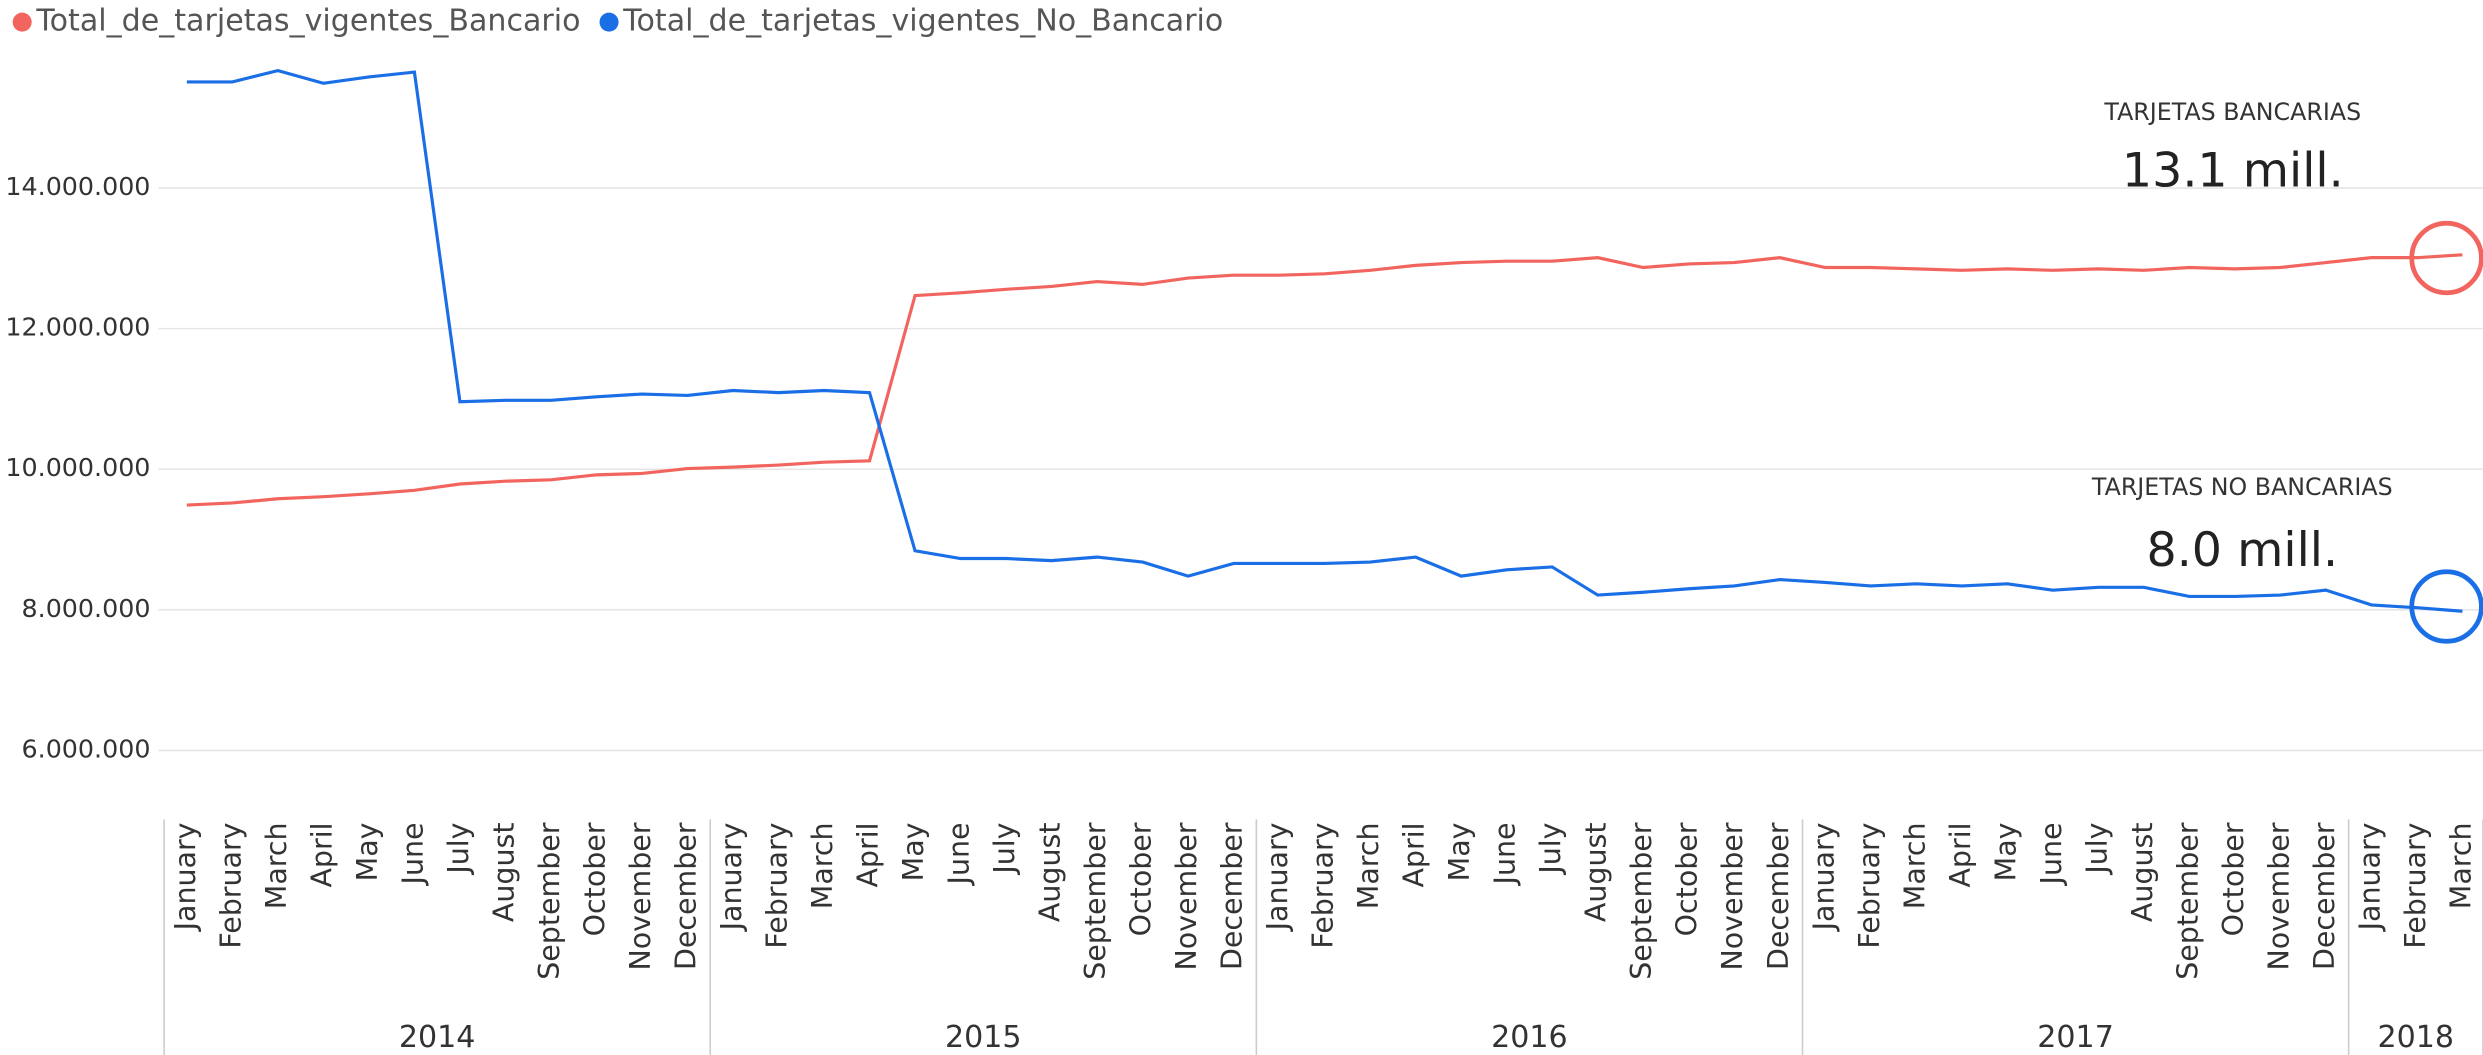 Image resolution: width=2483 pixels, height=1055 pixels. Describe the element at coordinates (2233, 171) in the screenshot. I see `annotation-value: 13.1 mill.` at that location.